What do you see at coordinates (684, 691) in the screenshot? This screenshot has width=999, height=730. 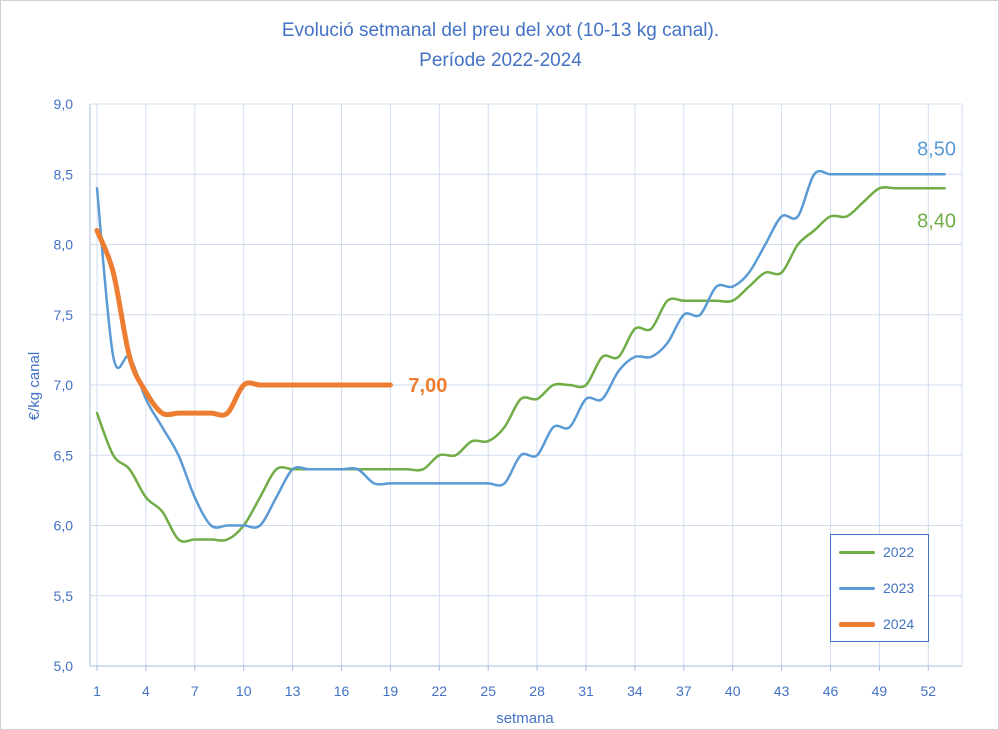 I see `x-tick-label: 37` at bounding box center [684, 691].